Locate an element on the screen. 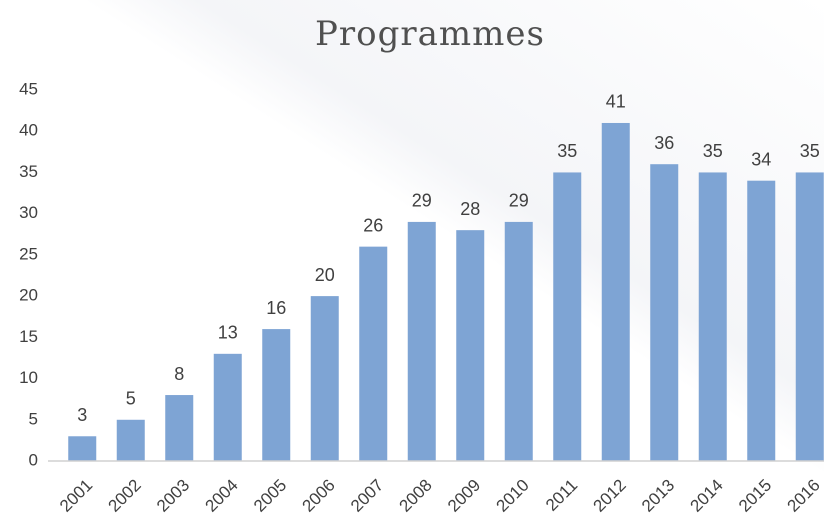 This screenshot has width=824, height=527. data-label: 28 is located at coordinates (470, 209).